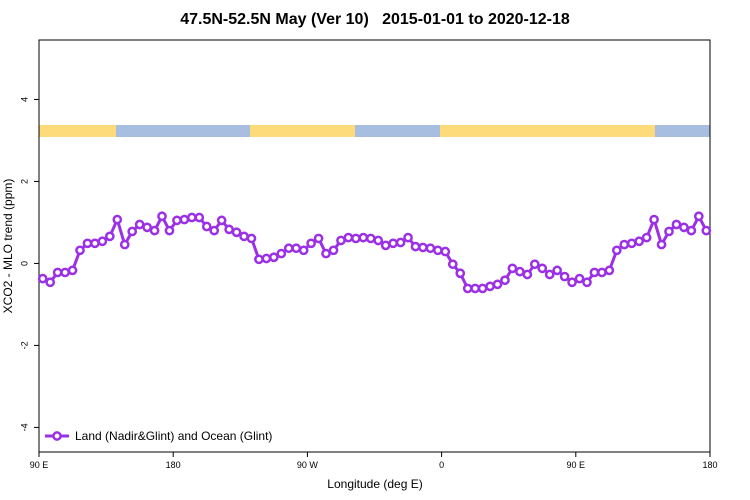 The height and width of the screenshot is (500, 750). I want to click on y-axis-label: XCO2 - MLO trend (ppm), so click(8, 246).